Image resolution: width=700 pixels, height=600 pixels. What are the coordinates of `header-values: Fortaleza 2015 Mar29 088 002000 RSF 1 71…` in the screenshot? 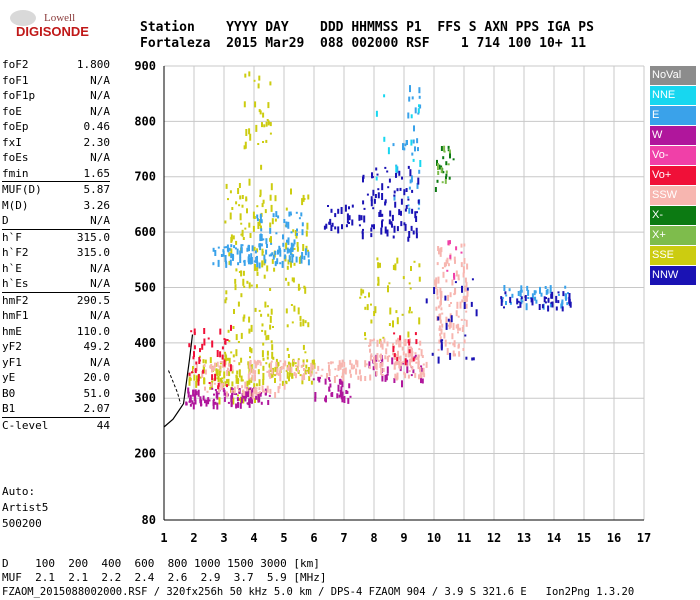 It's located at (363, 43).